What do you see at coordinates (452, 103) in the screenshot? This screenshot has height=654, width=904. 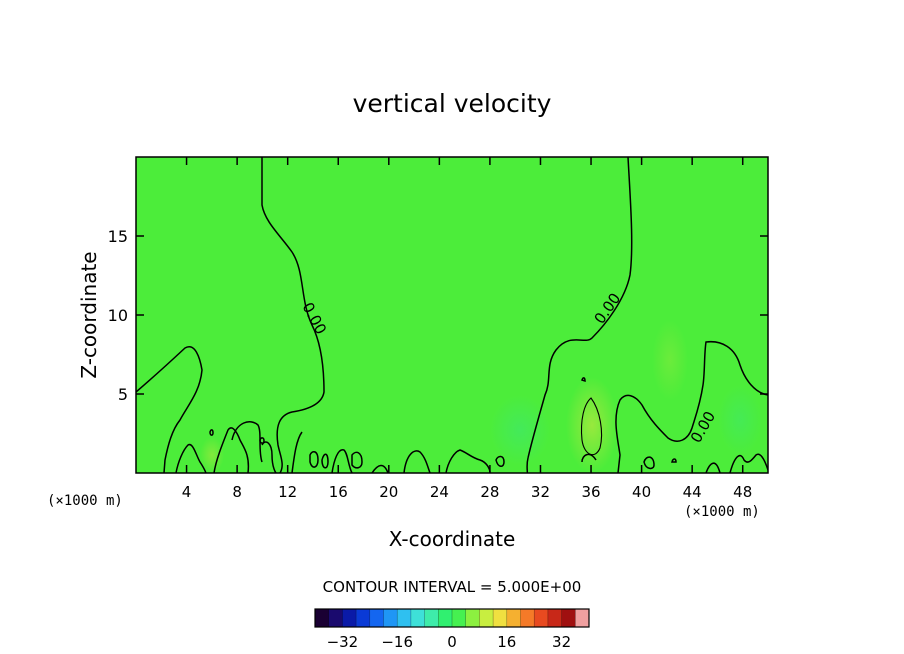 I see `chart-title: vertical velocity` at bounding box center [452, 103].